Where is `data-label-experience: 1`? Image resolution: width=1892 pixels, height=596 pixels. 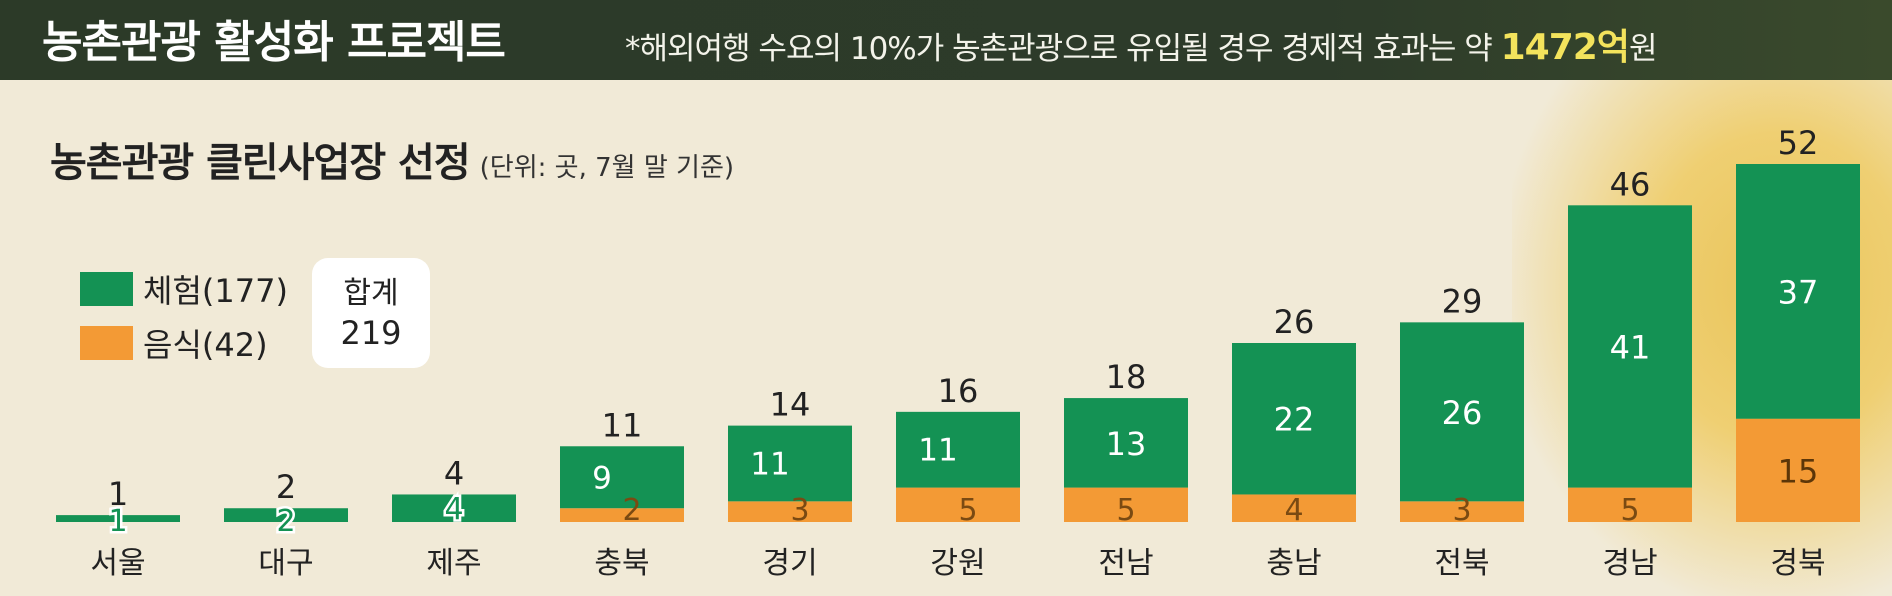 data-label-experience: 1 is located at coordinates (117, 521).